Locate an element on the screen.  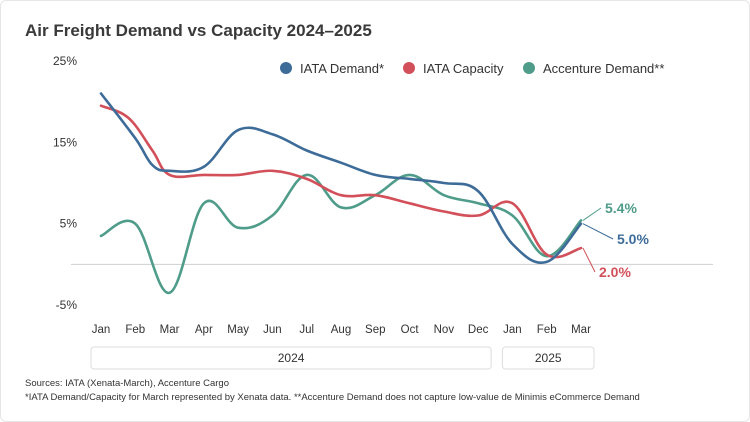
end-value-label: 5.4% is located at coordinates (621, 208).